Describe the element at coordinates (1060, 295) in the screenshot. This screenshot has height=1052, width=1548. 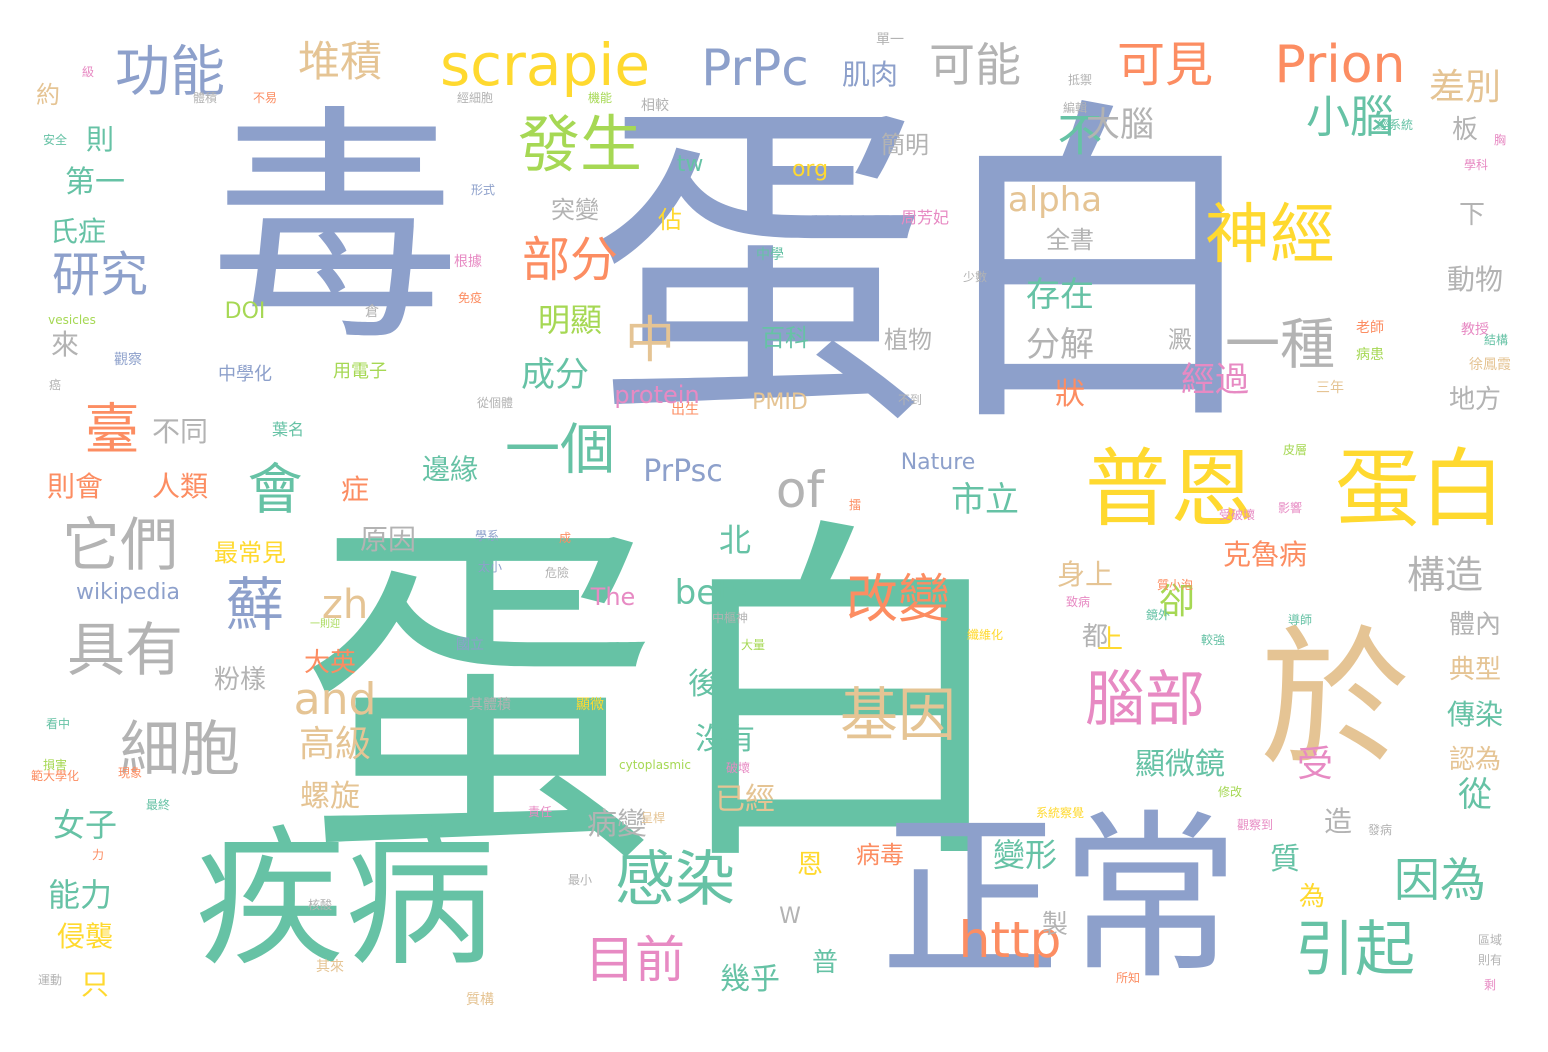
I see `word-51: 存在` at that location.